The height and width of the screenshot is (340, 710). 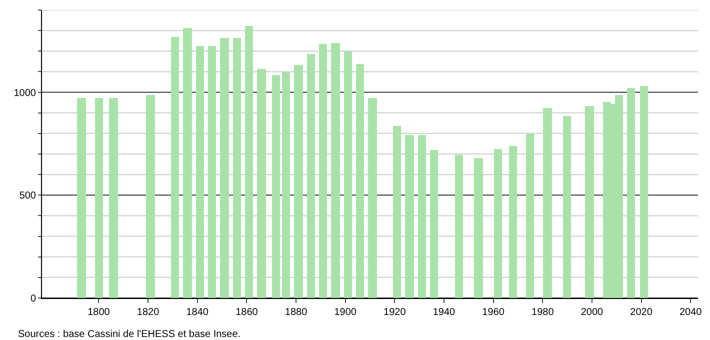 I want to click on x-tick-label: 2000, so click(x=592, y=312).